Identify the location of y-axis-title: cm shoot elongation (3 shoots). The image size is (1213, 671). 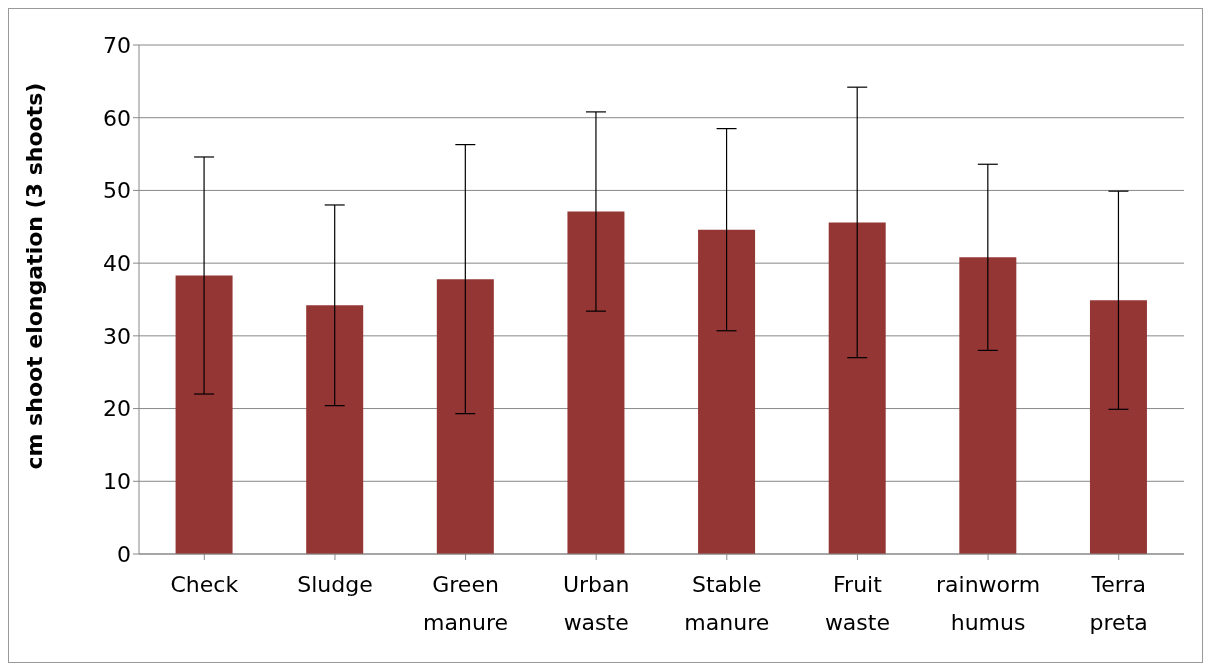
(34, 276).